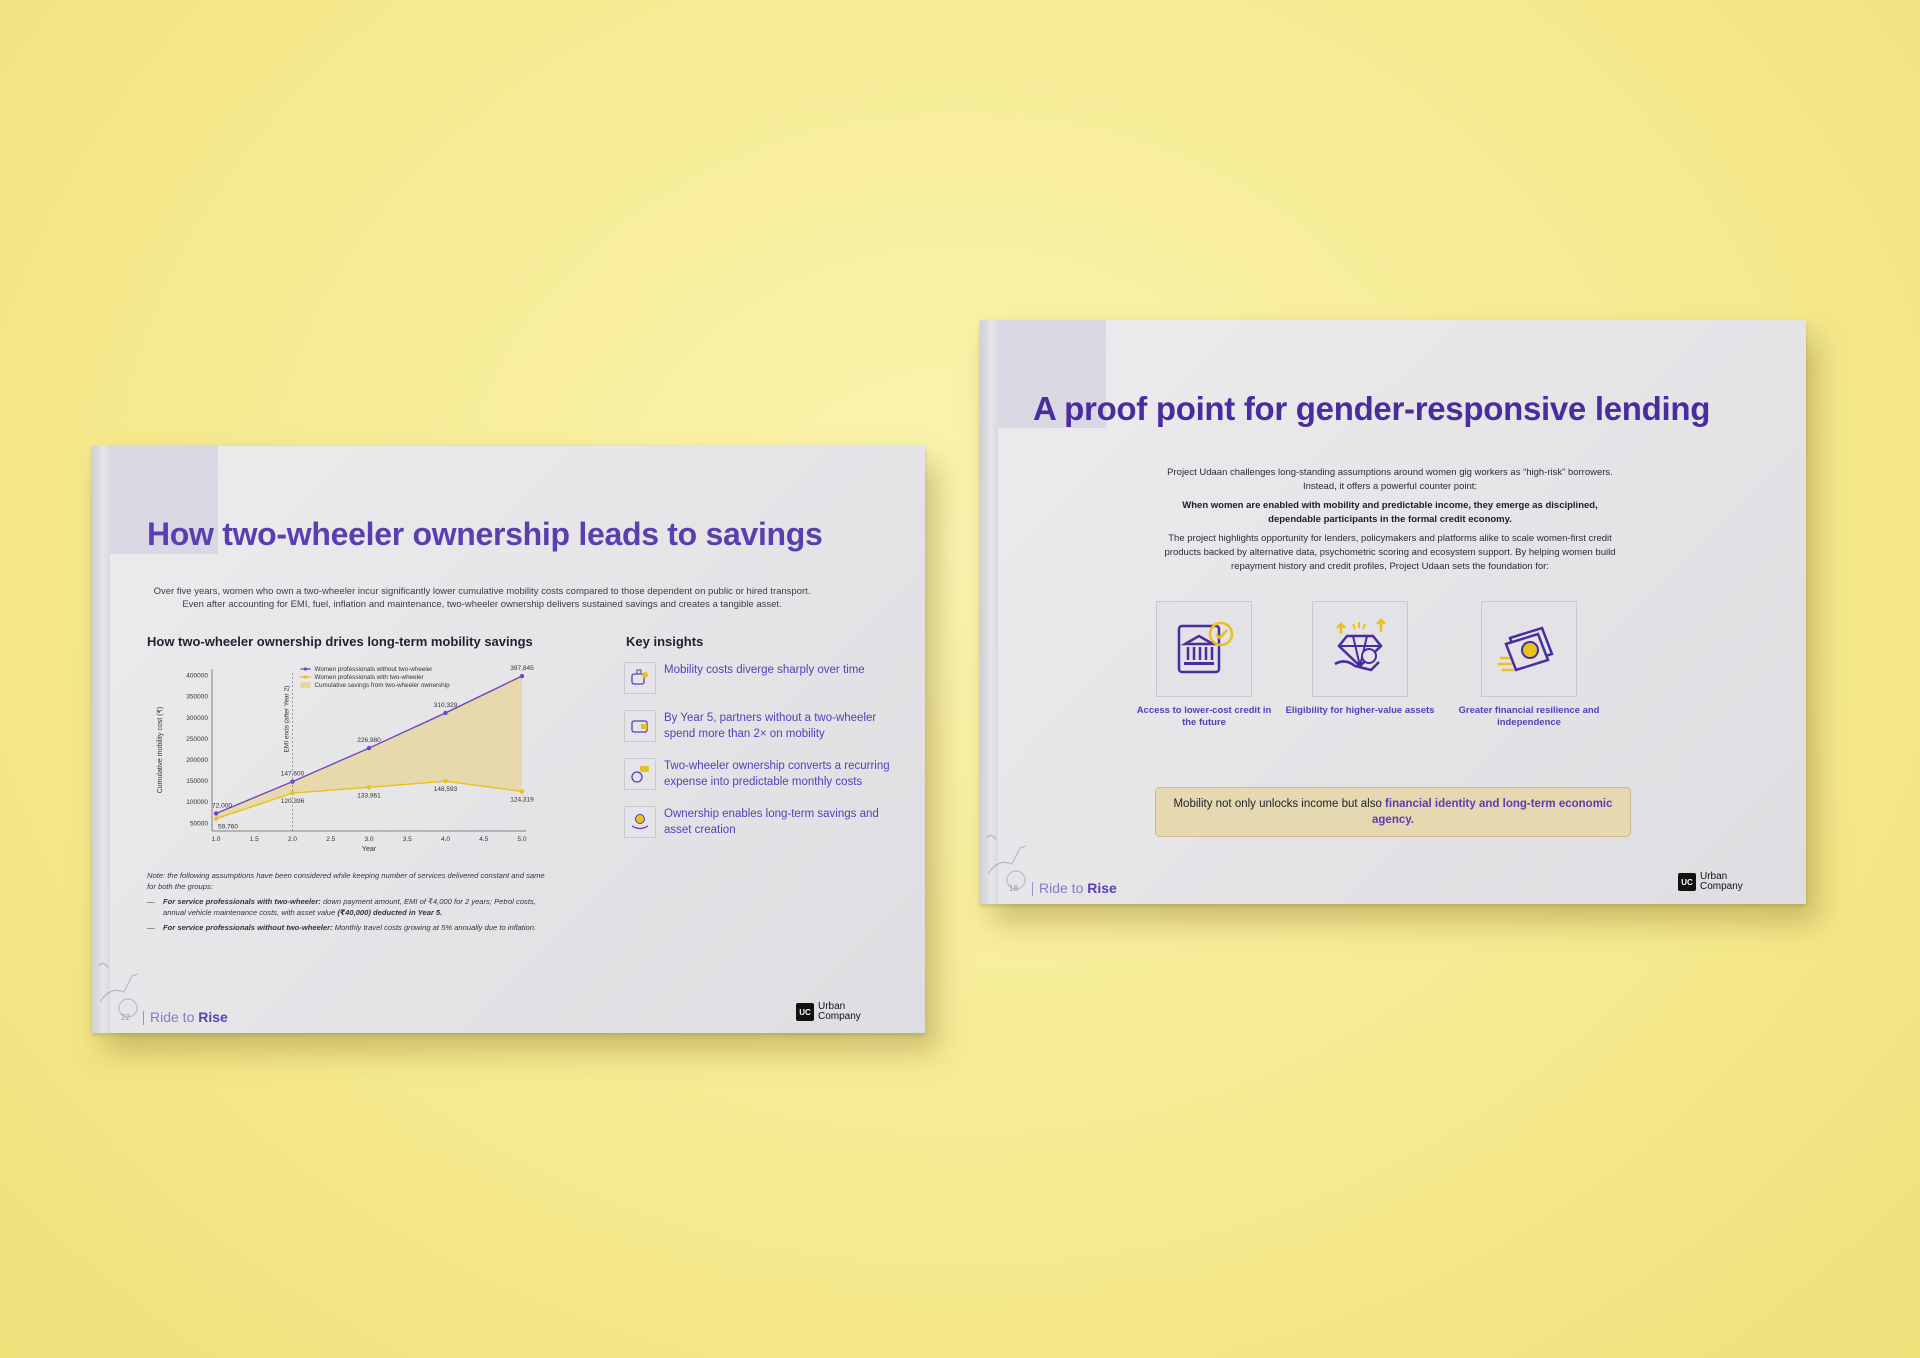 The image size is (1920, 1358). I want to click on emi-annotation: EMI ends (after Year 2), so click(287, 719).